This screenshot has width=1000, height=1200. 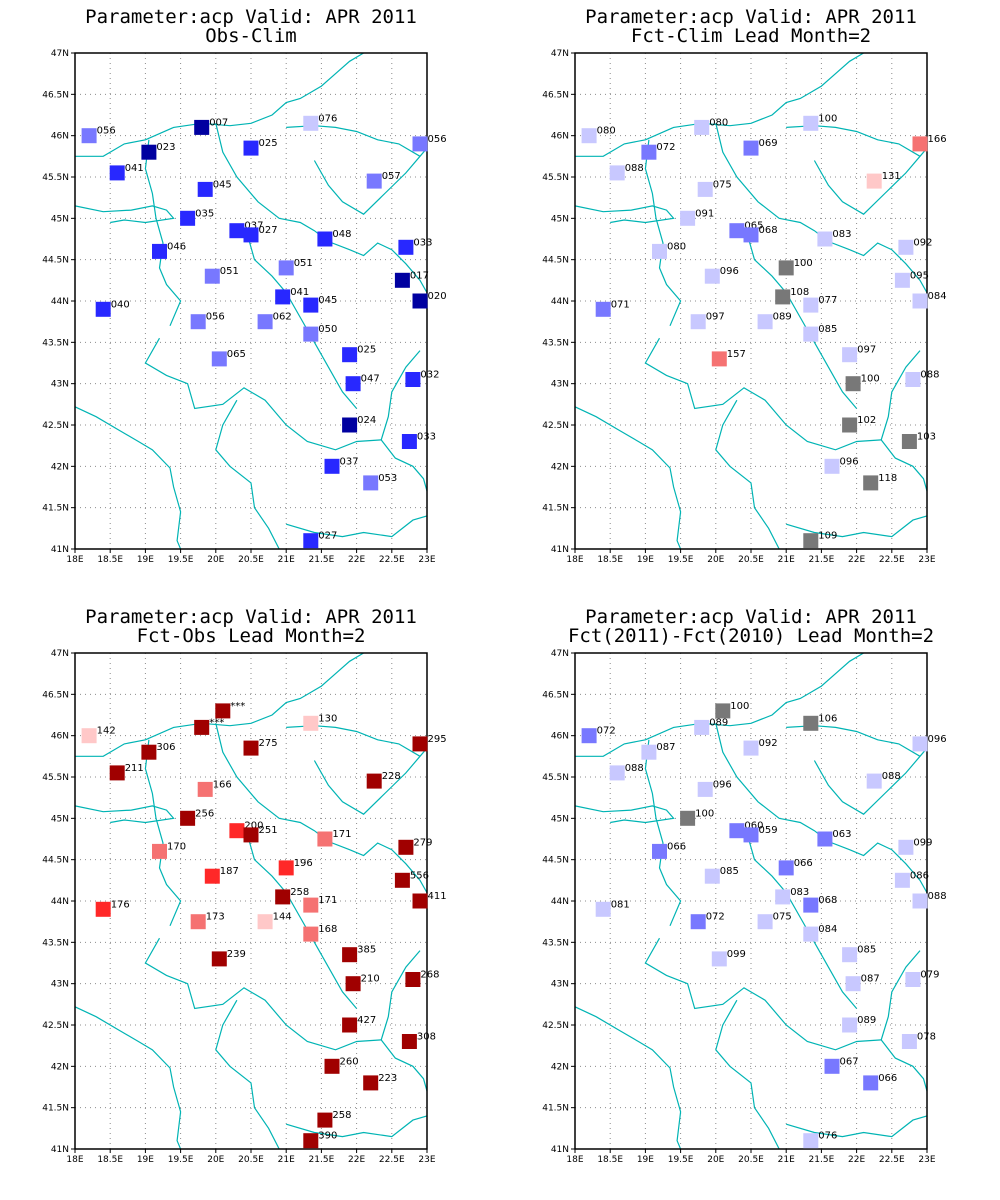 I want to click on map-subtitle: Fct-Obs Lead Month=2, so click(x=251, y=636).